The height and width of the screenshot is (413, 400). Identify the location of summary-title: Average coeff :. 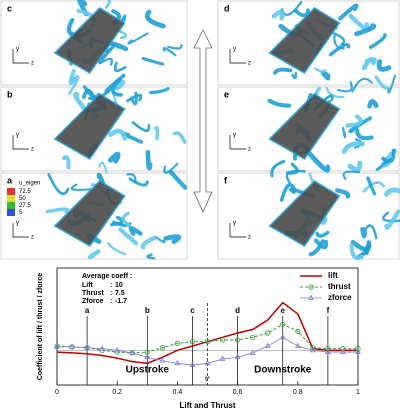
(107, 276).